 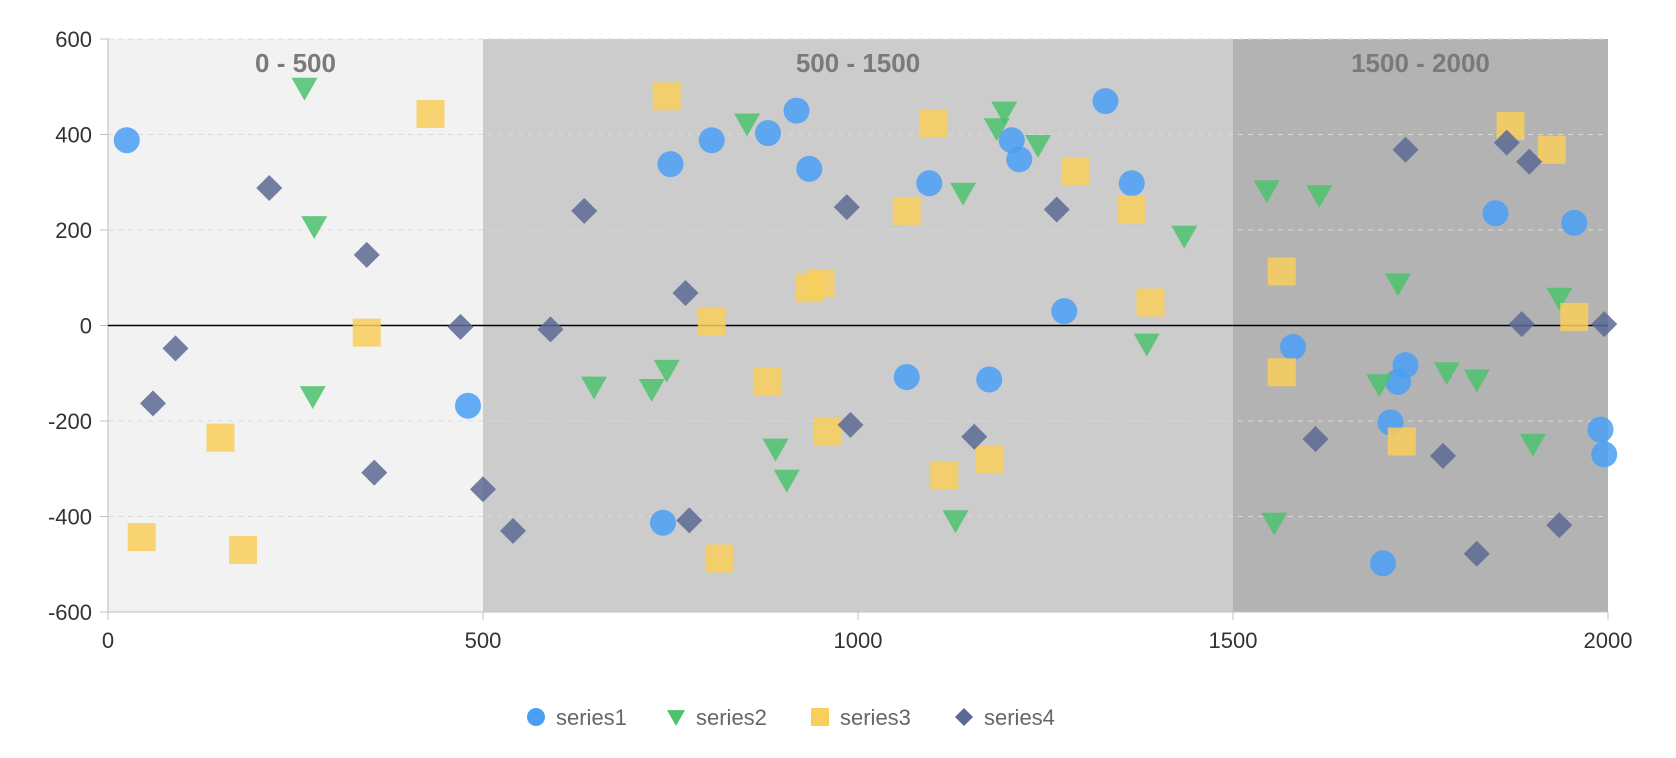 What do you see at coordinates (70, 517) in the screenshot?
I see `y-tick-label: -400` at bounding box center [70, 517].